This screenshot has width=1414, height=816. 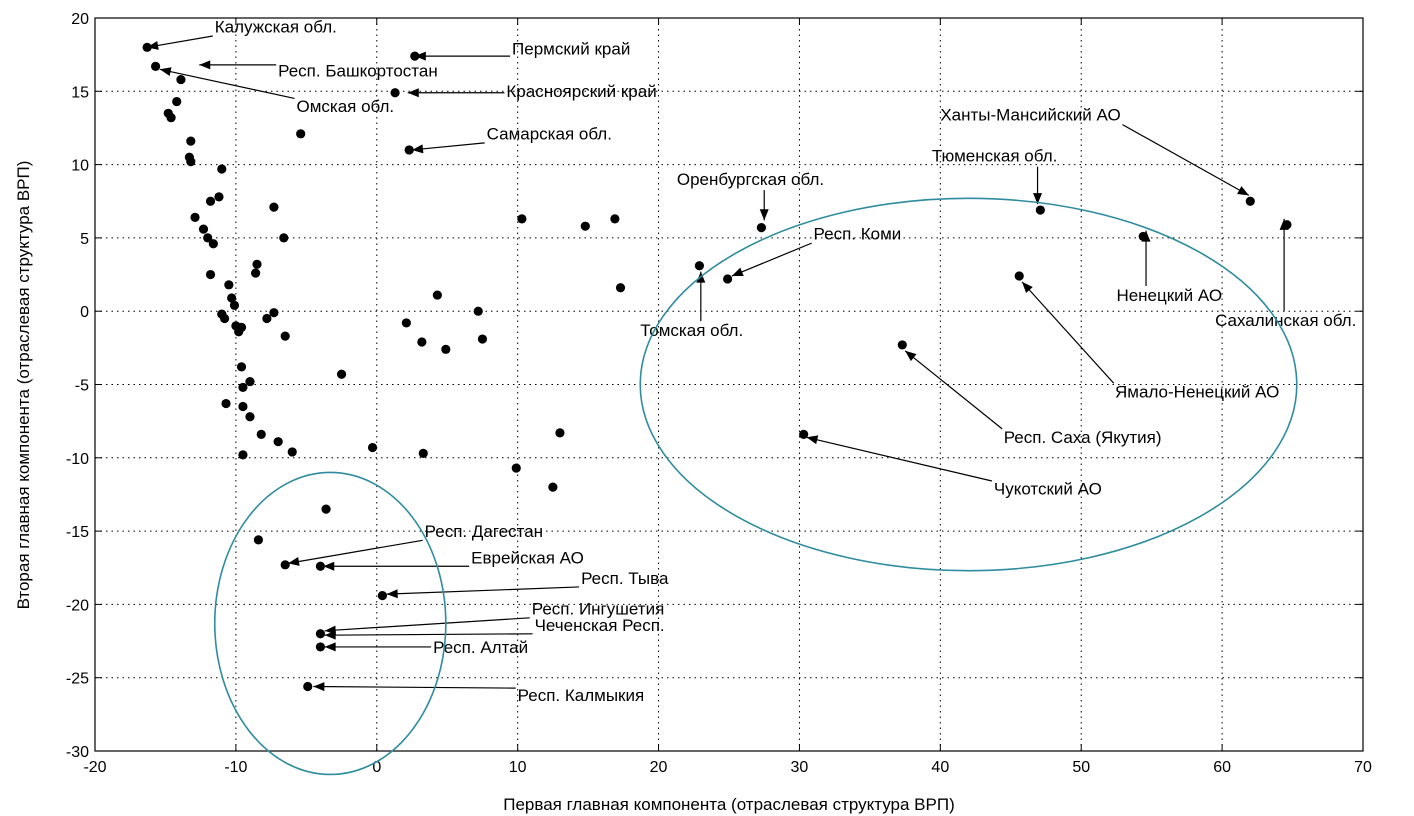 What do you see at coordinates (1363, 767) in the screenshot?
I see `x-tick-label: 70` at bounding box center [1363, 767].